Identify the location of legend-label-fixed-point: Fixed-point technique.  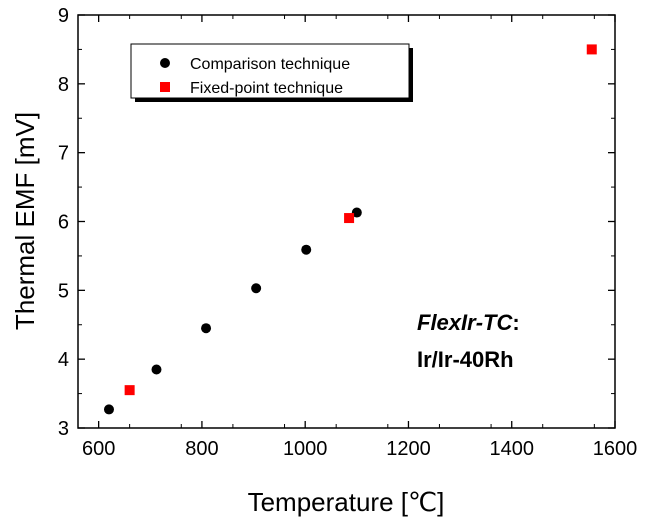
(266, 88).